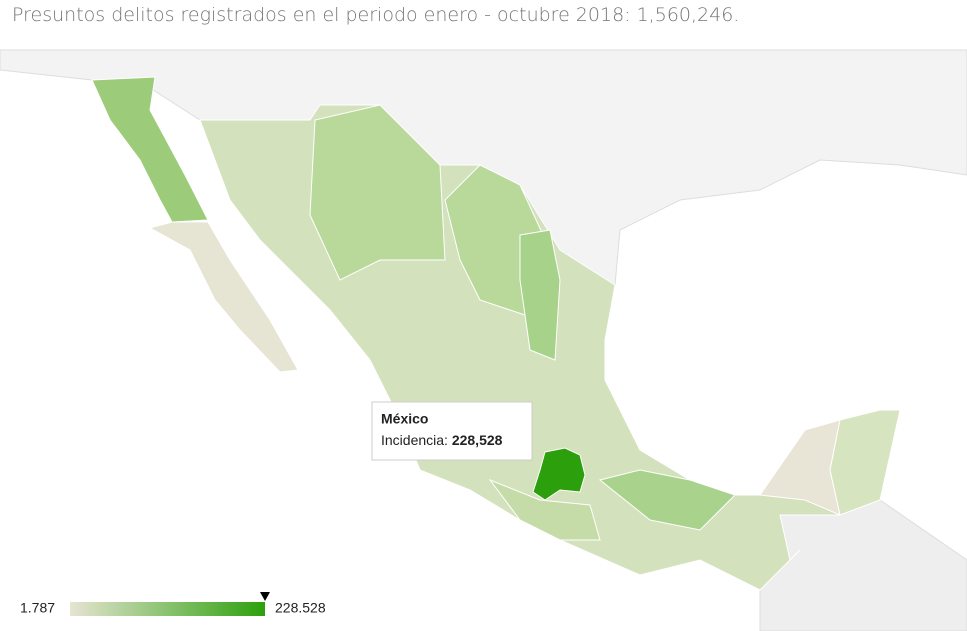 The image size is (967, 631). I want to click on region-mexico, so click(559, 474).